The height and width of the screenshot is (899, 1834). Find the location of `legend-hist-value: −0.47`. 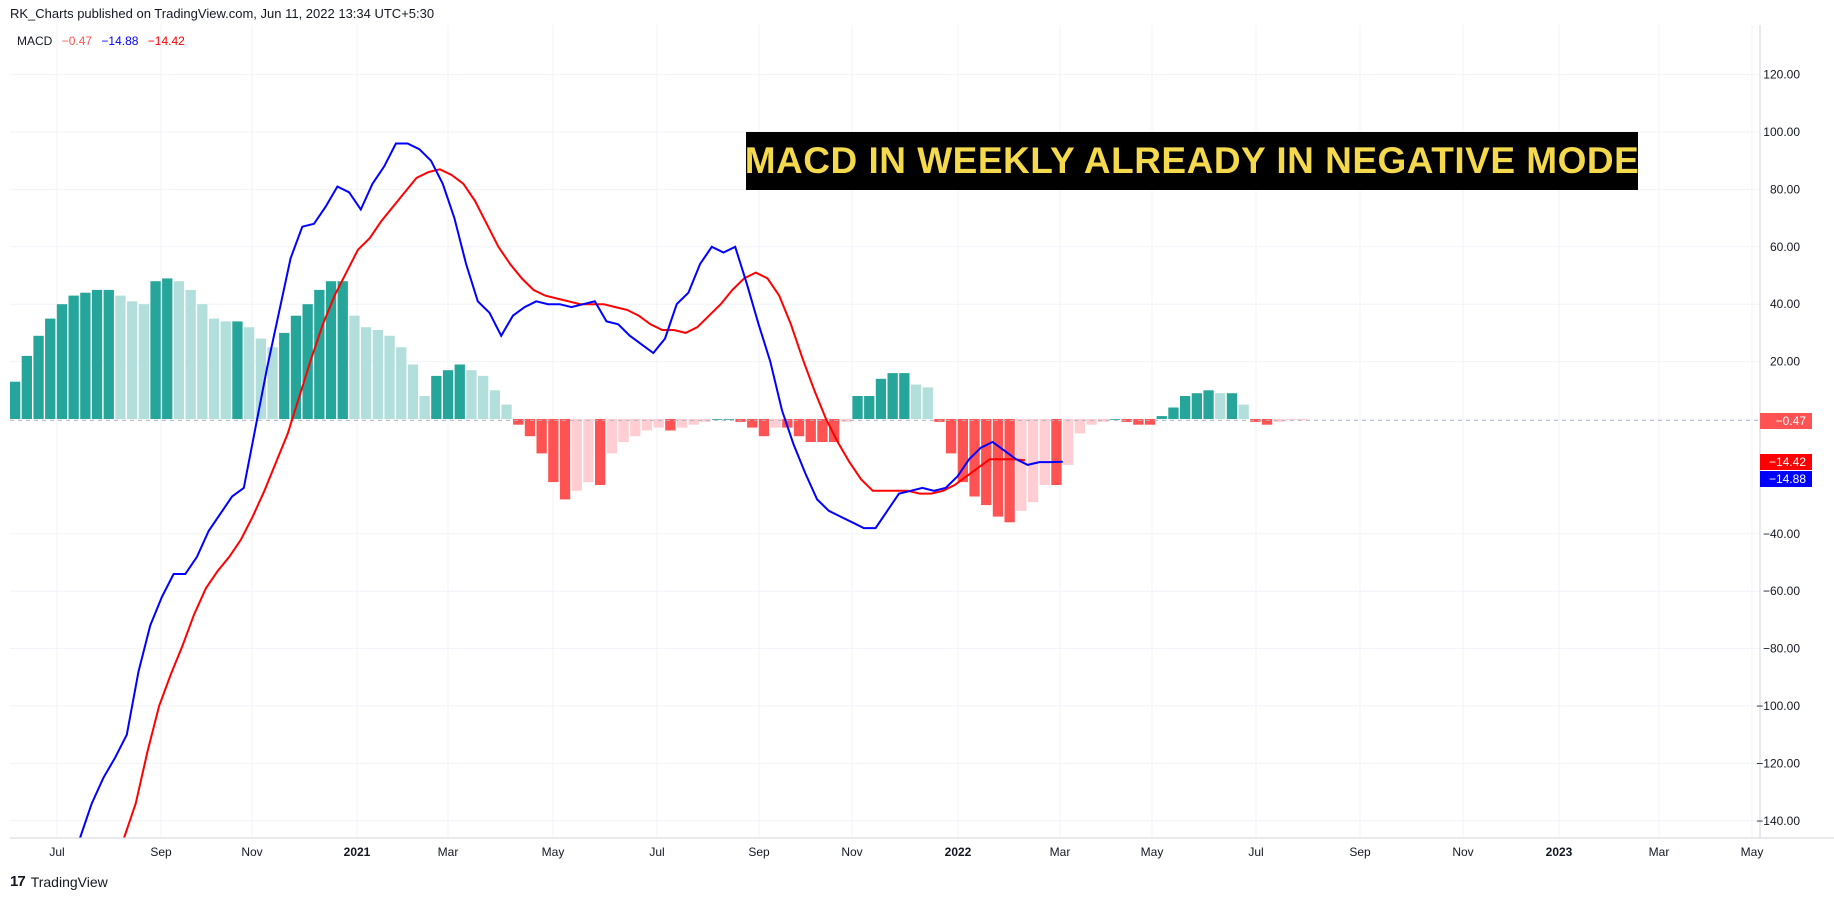

legend-hist-value: −0.47 is located at coordinates (77, 41).